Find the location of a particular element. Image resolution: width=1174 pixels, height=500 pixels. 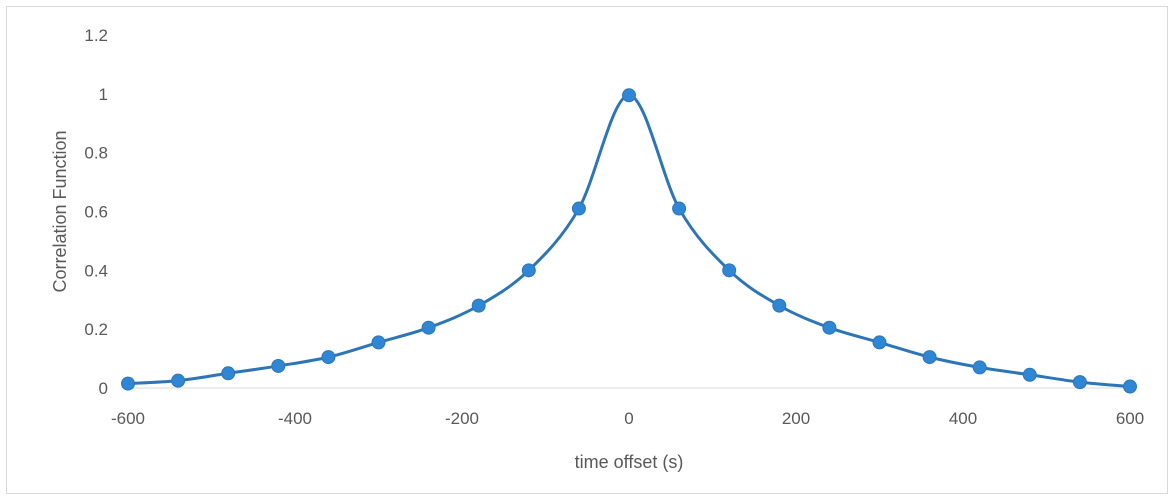

x-tick-label: -400 is located at coordinates (295, 418).